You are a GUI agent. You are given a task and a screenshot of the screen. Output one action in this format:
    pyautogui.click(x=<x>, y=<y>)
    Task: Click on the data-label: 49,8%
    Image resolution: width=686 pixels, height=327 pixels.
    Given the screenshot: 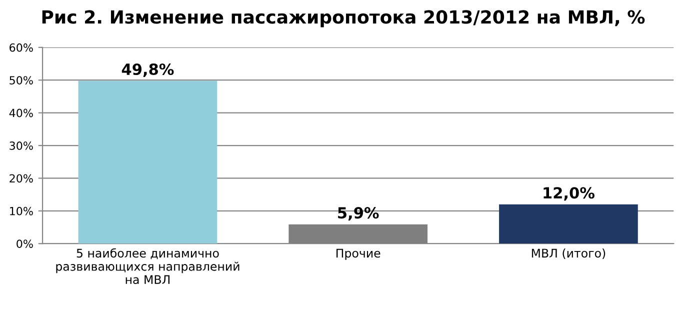 What is the action you would take?
    pyautogui.click(x=148, y=70)
    